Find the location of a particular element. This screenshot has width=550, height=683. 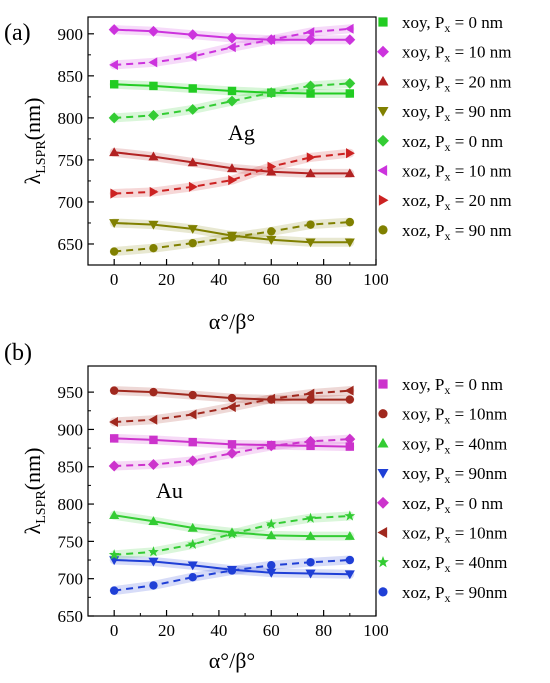

y-axis-title-unit: (nm) is located at coordinates (32, 119).